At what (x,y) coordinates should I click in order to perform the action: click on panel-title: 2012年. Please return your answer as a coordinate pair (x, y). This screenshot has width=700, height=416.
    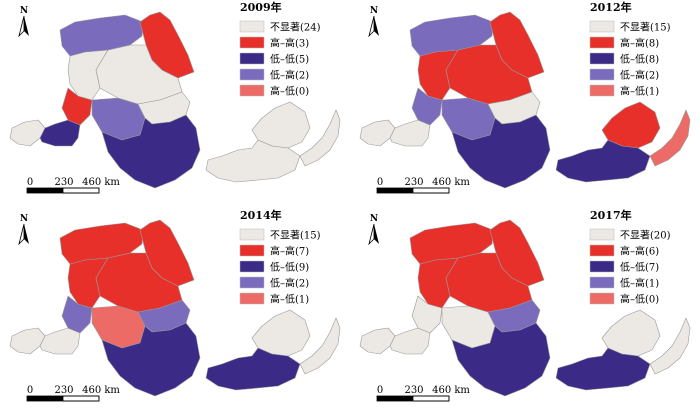
    Looking at the image, I should click on (611, 7).